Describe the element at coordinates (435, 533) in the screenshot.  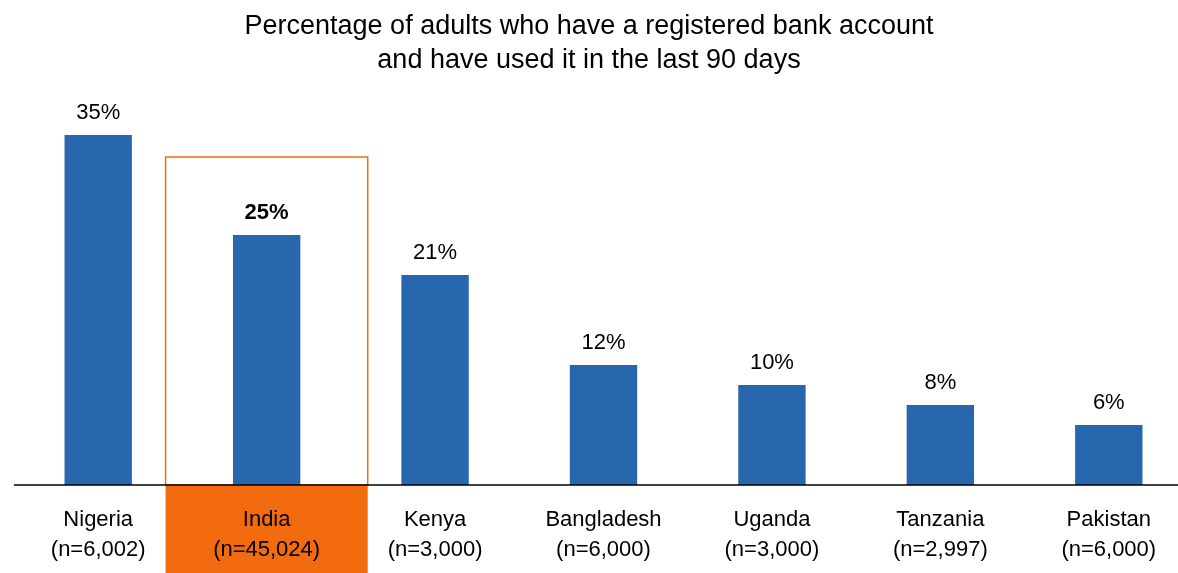
I see `x-tick-label: Kenya (n=3,000)` at that location.